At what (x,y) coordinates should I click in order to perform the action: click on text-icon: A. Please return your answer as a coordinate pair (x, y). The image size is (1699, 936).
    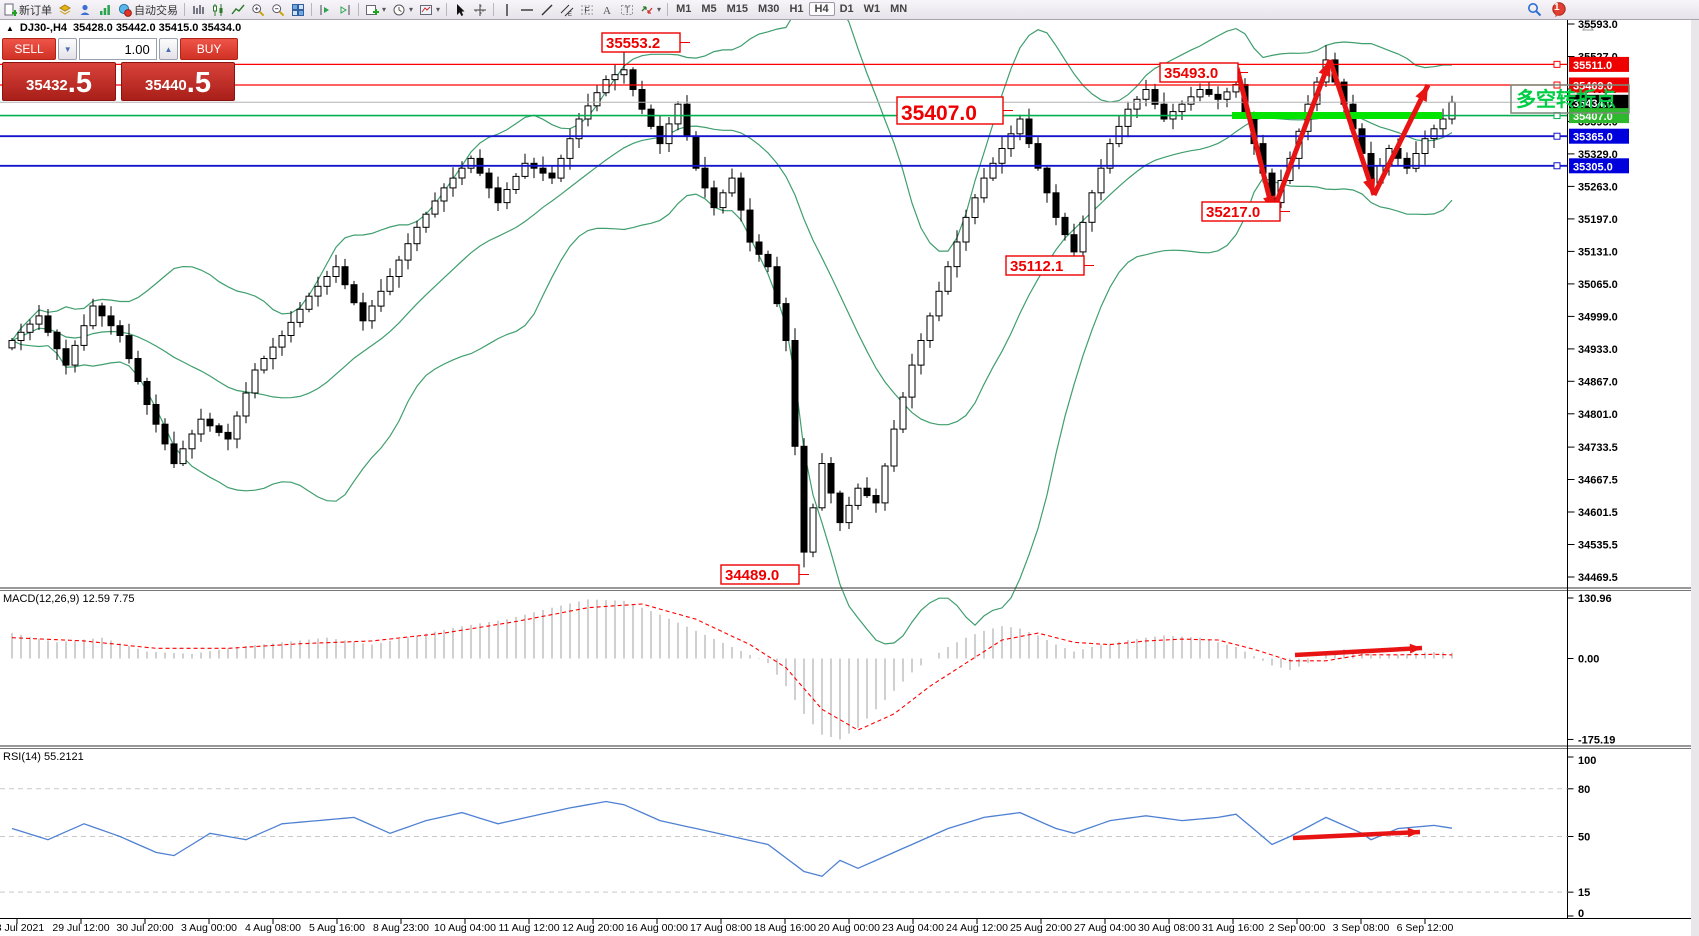
    Looking at the image, I should click on (607, 11).